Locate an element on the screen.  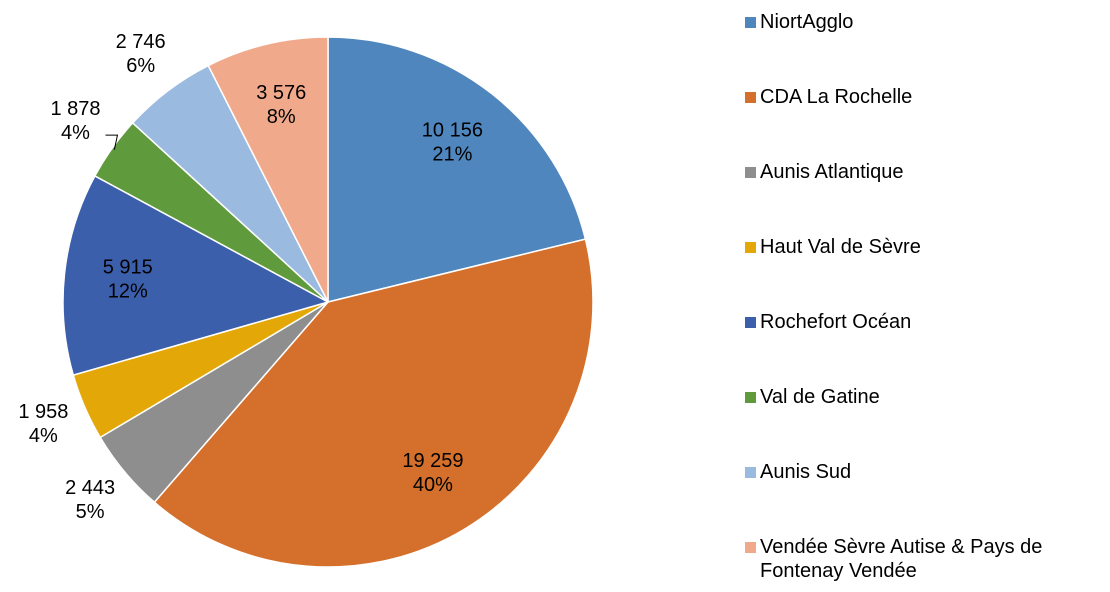
value-label: 2 443 is located at coordinates (90, 488).